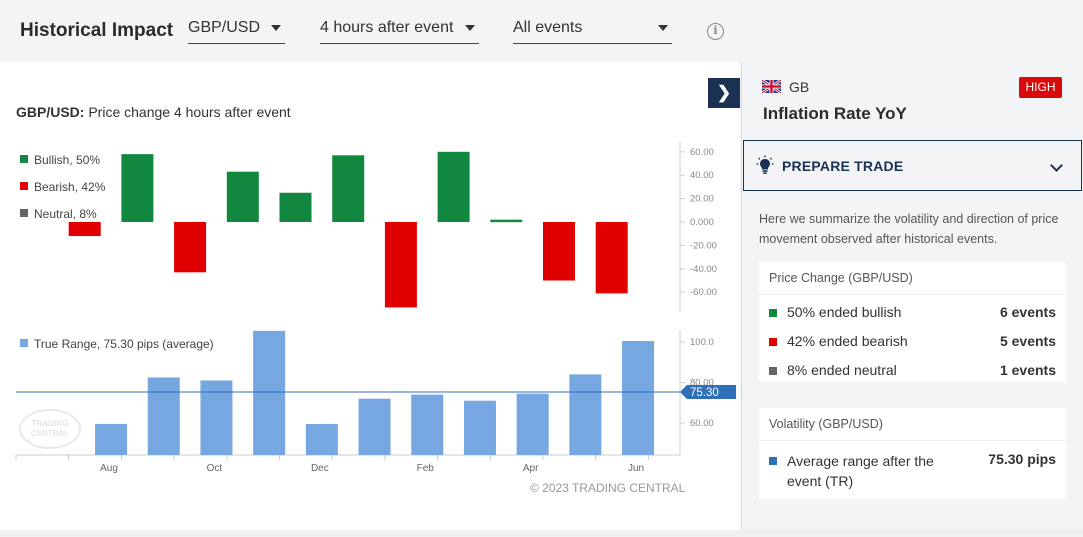 This screenshot has height=537, width=1083. What do you see at coordinates (702, 152) in the screenshot?
I see `price-y-tick-label: 60.00` at bounding box center [702, 152].